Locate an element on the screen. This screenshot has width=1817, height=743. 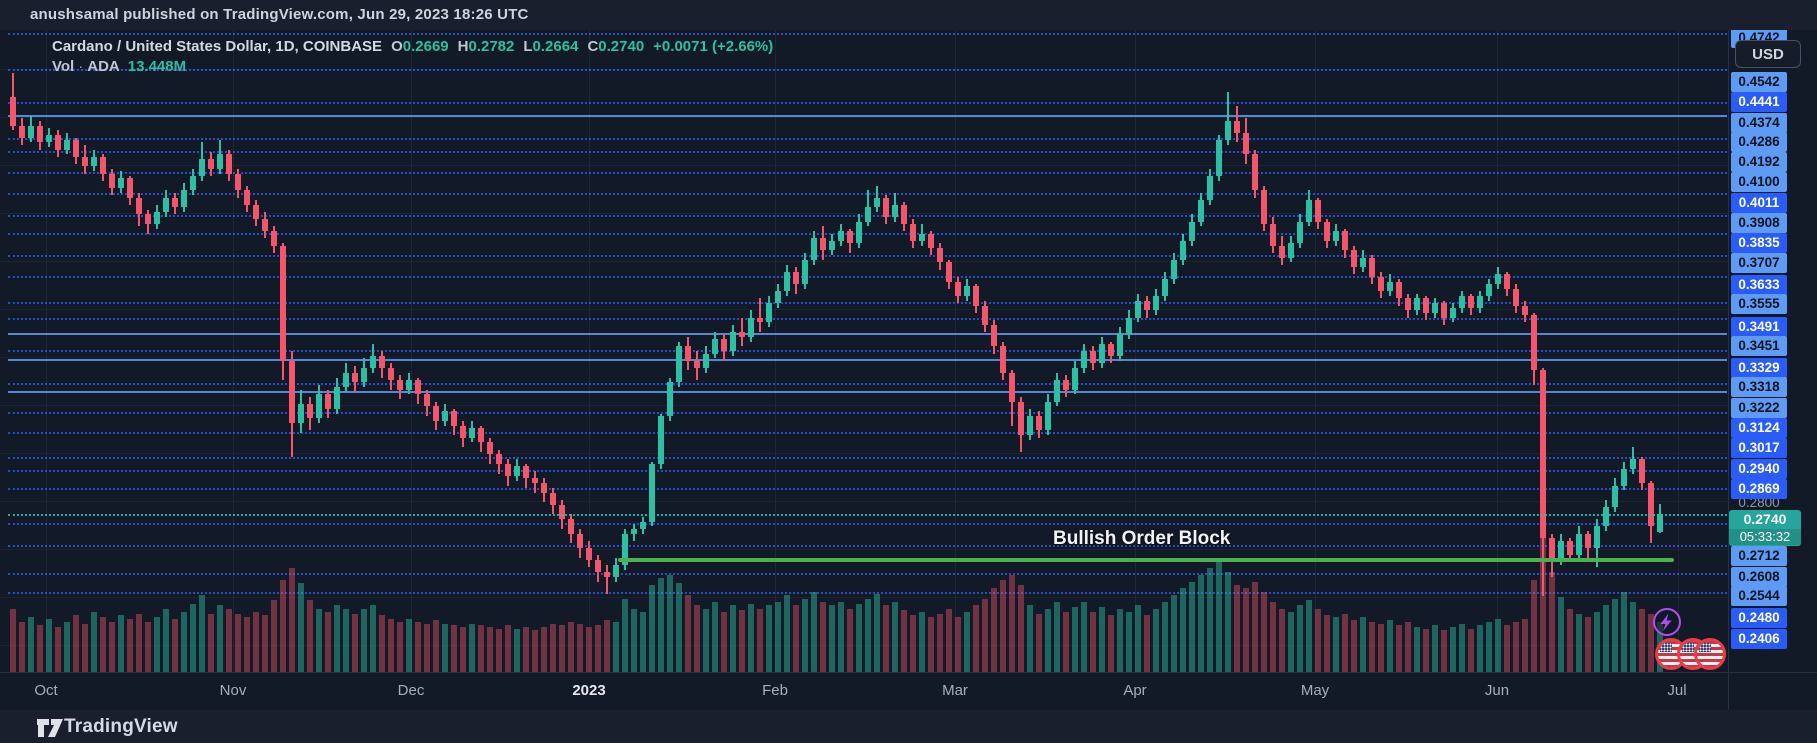
order-block-line is located at coordinates (1146, 560).